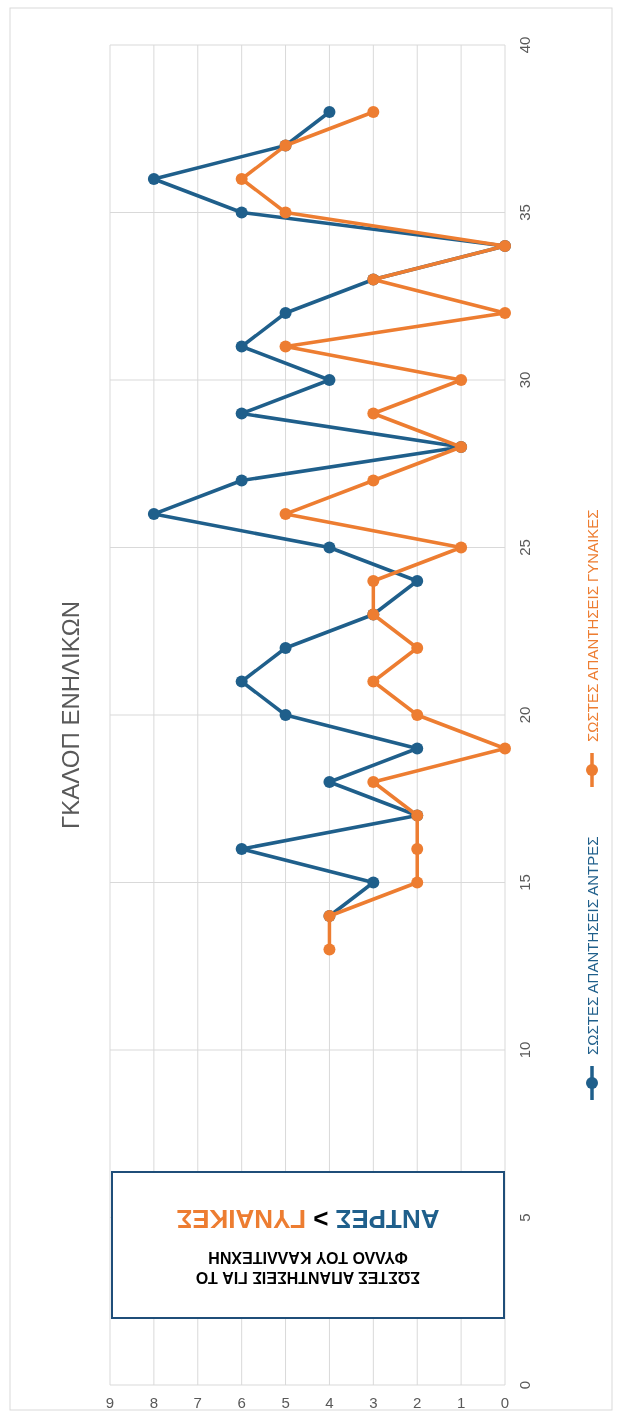 The width and height of the screenshot is (622, 1418). I want to click on text: ΣΩΣΤΕΣ ΑΠΑΝΤΗΣΕΙΣ ΑΝΤΡΕΣ, so click(592, 945).